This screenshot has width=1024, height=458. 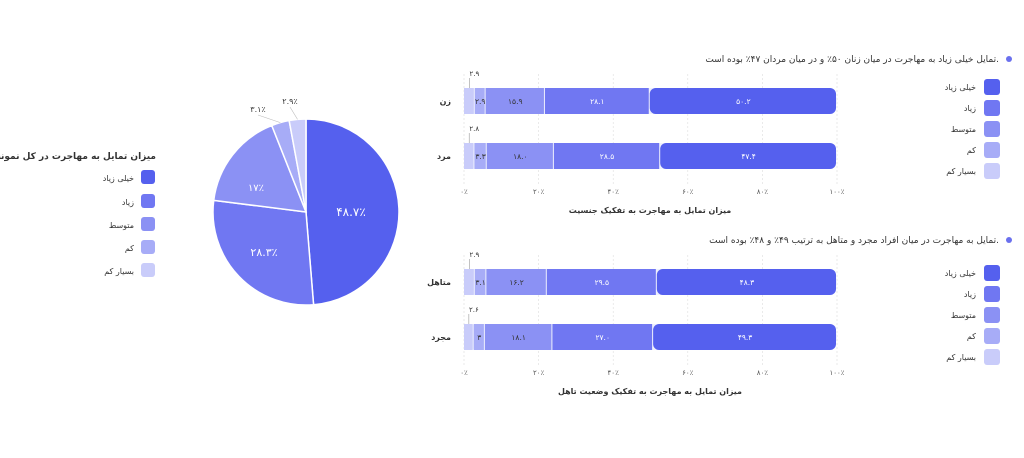 I want to click on gender-legend: خیلی زیاد زیاد متوسط کم بسیار کم, so click(x=972, y=129).